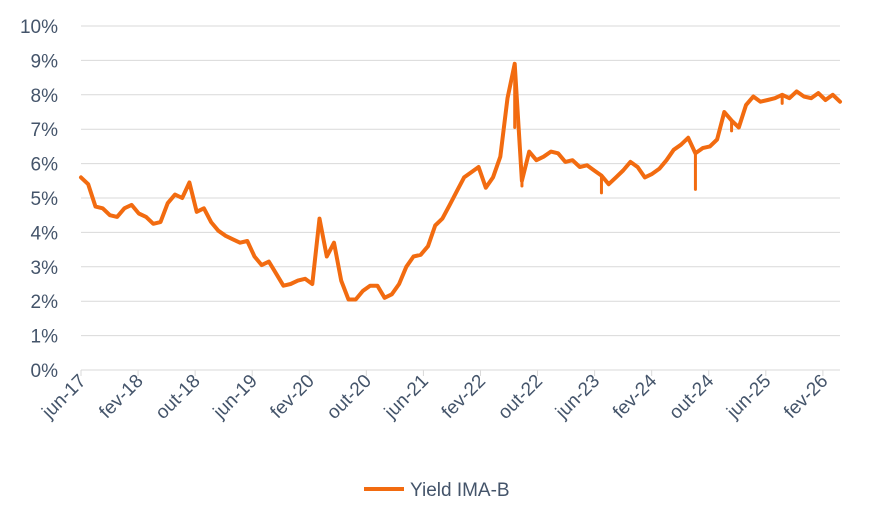  Describe the element at coordinates (45, 233) in the screenshot. I see `y-tick-label: 4%` at that location.